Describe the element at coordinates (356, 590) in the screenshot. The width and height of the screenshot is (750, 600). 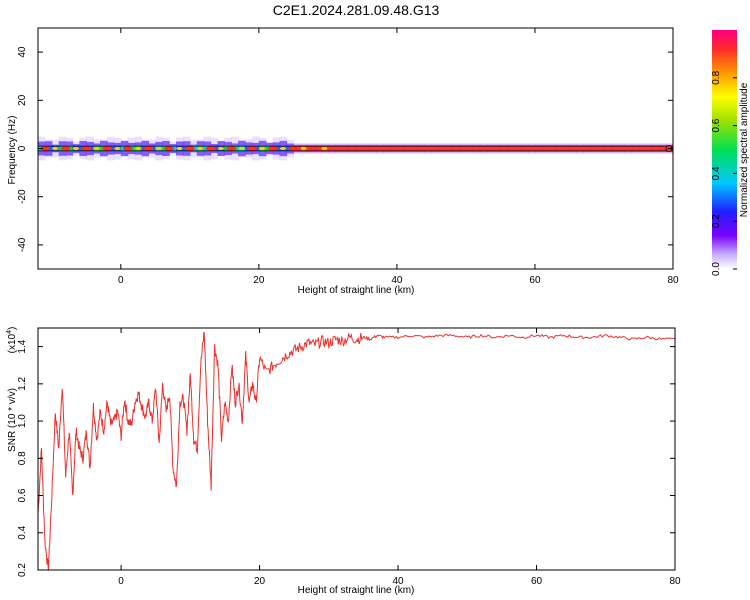
I see `snr-x-label: Height of straight line (km)` at that location.